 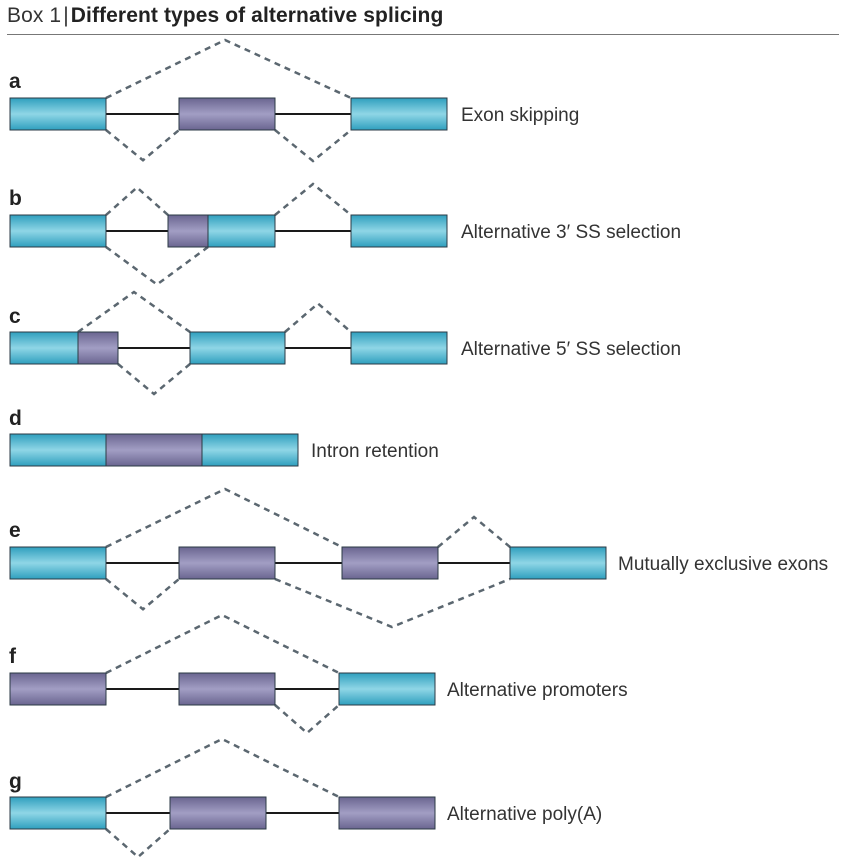 What do you see at coordinates (15, 81) in the screenshot?
I see `panel-letter-a: a` at bounding box center [15, 81].